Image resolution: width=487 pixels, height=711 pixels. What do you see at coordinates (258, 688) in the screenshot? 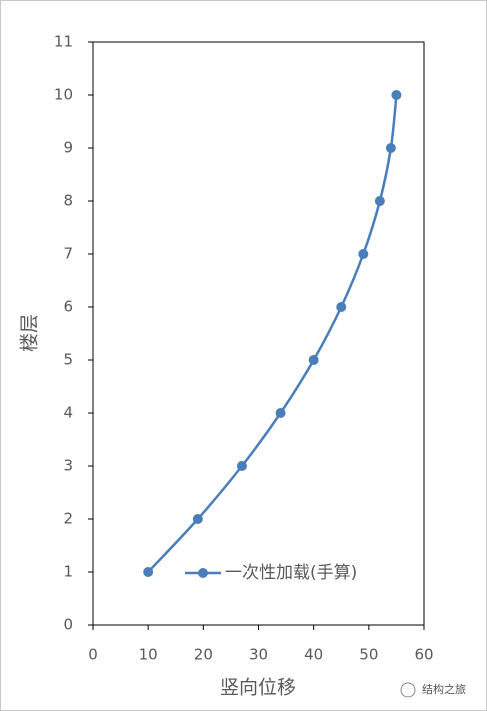
I see `x-axis-title: 竖向位移` at bounding box center [258, 688].